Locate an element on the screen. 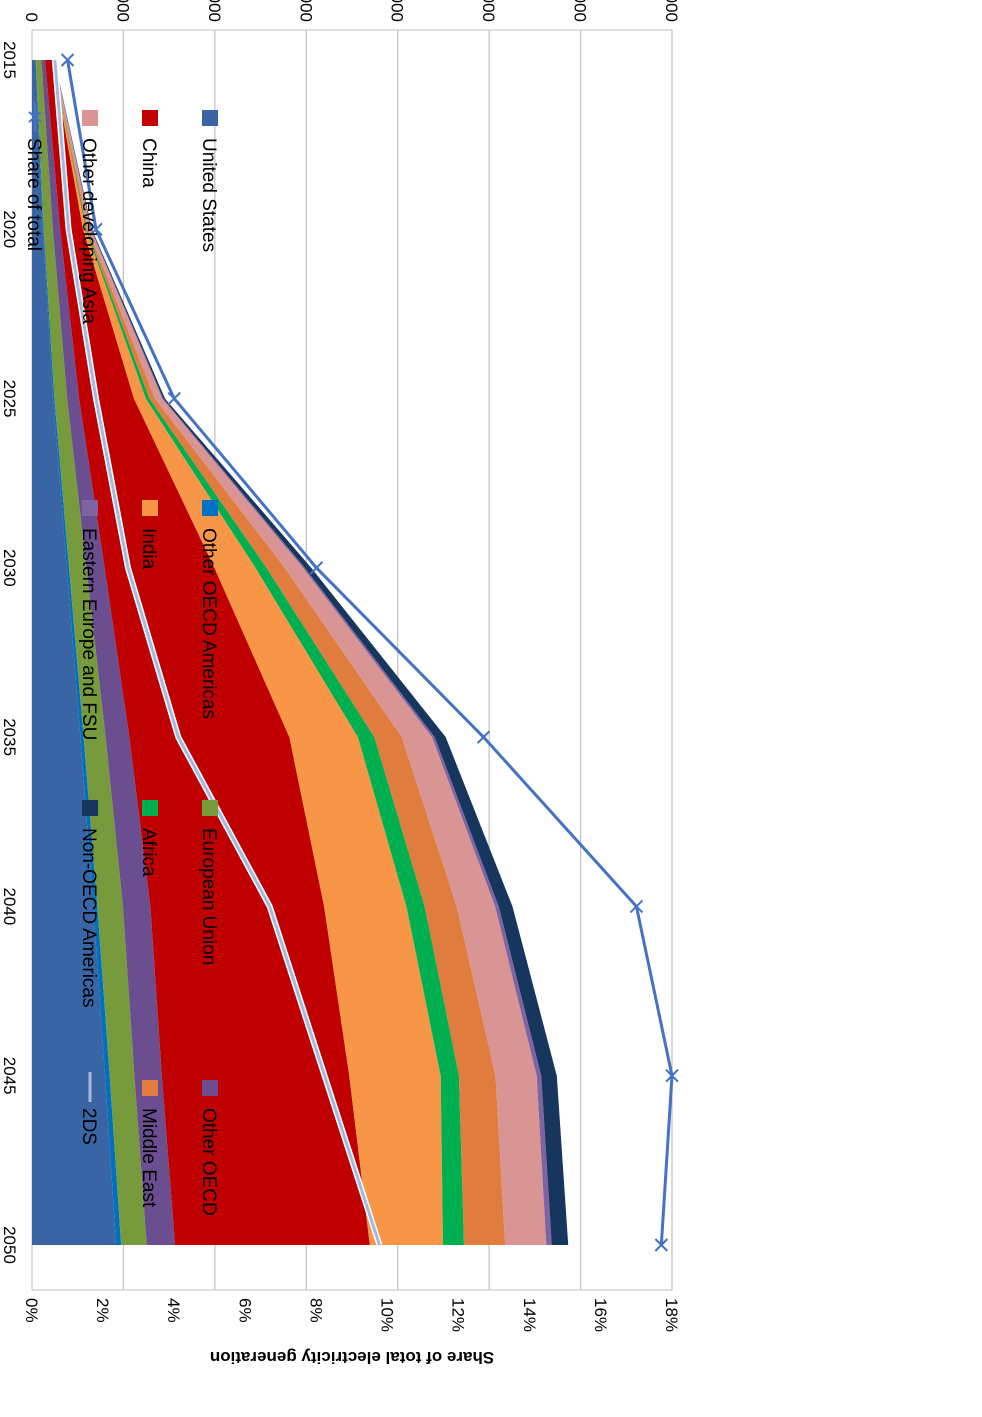  legend-item-india: India is located at coordinates (148, 535).